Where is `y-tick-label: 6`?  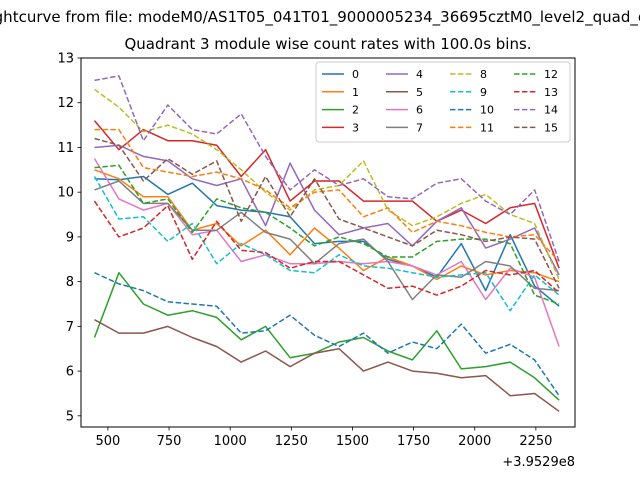 y-tick-label: 6 is located at coordinates (70, 372).